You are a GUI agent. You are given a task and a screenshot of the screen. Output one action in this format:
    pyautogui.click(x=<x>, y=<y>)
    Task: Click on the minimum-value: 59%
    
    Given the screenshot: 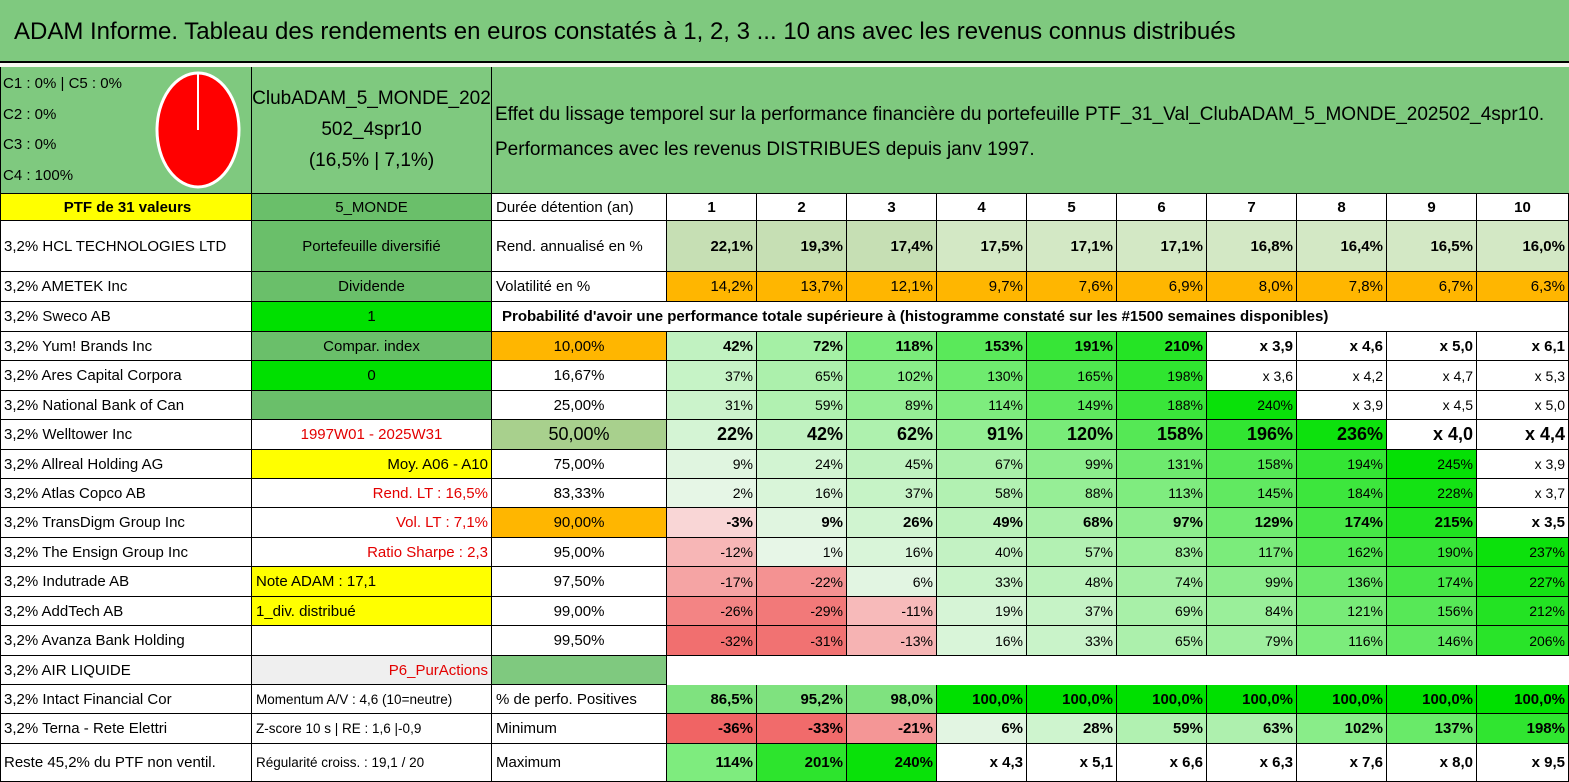 What is the action you would take?
    pyautogui.click(x=1162, y=729)
    